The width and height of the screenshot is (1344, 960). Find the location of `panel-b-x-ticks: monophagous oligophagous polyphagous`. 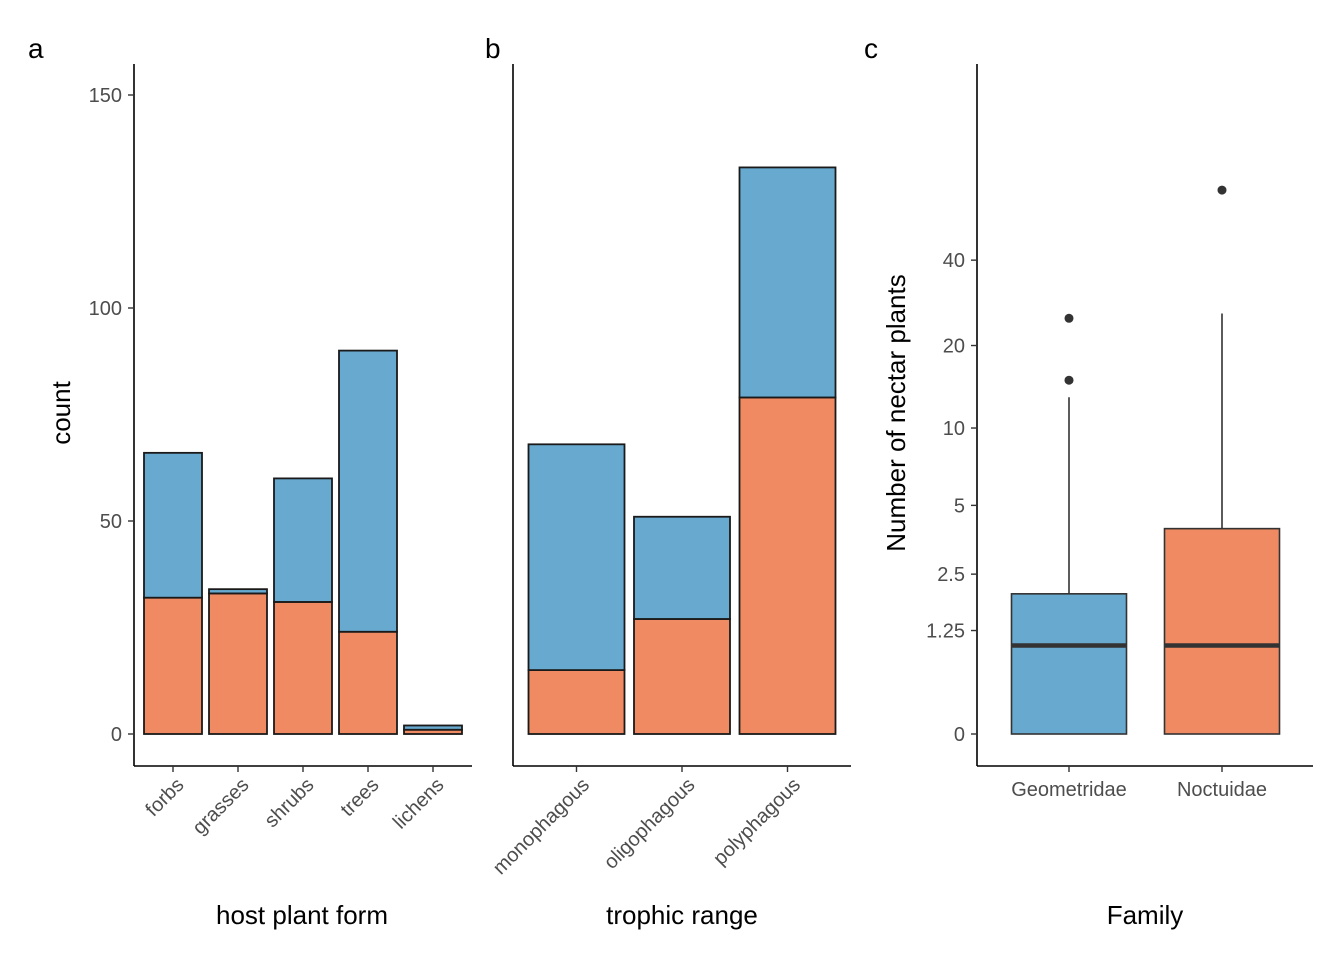

panel-b-x-ticks: monophagous oligophagous polyphagous is located at coordinates (647, 822).